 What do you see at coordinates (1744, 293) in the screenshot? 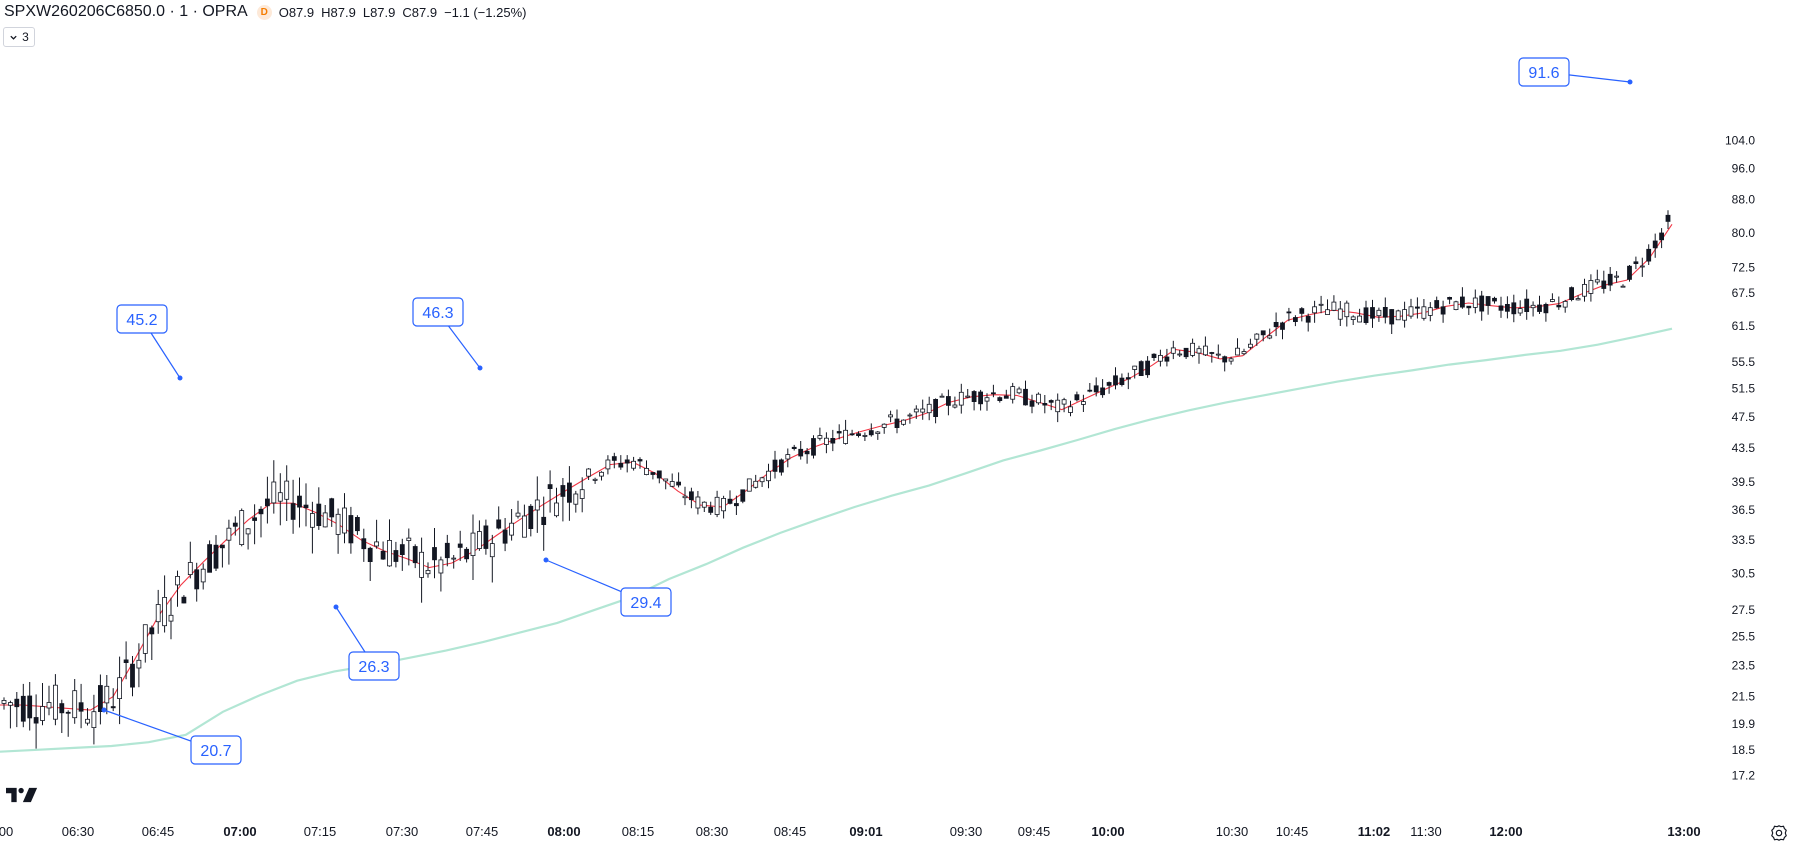
I see `y-axis-tick-label: 67.5` at bounding box center [1744, 293].